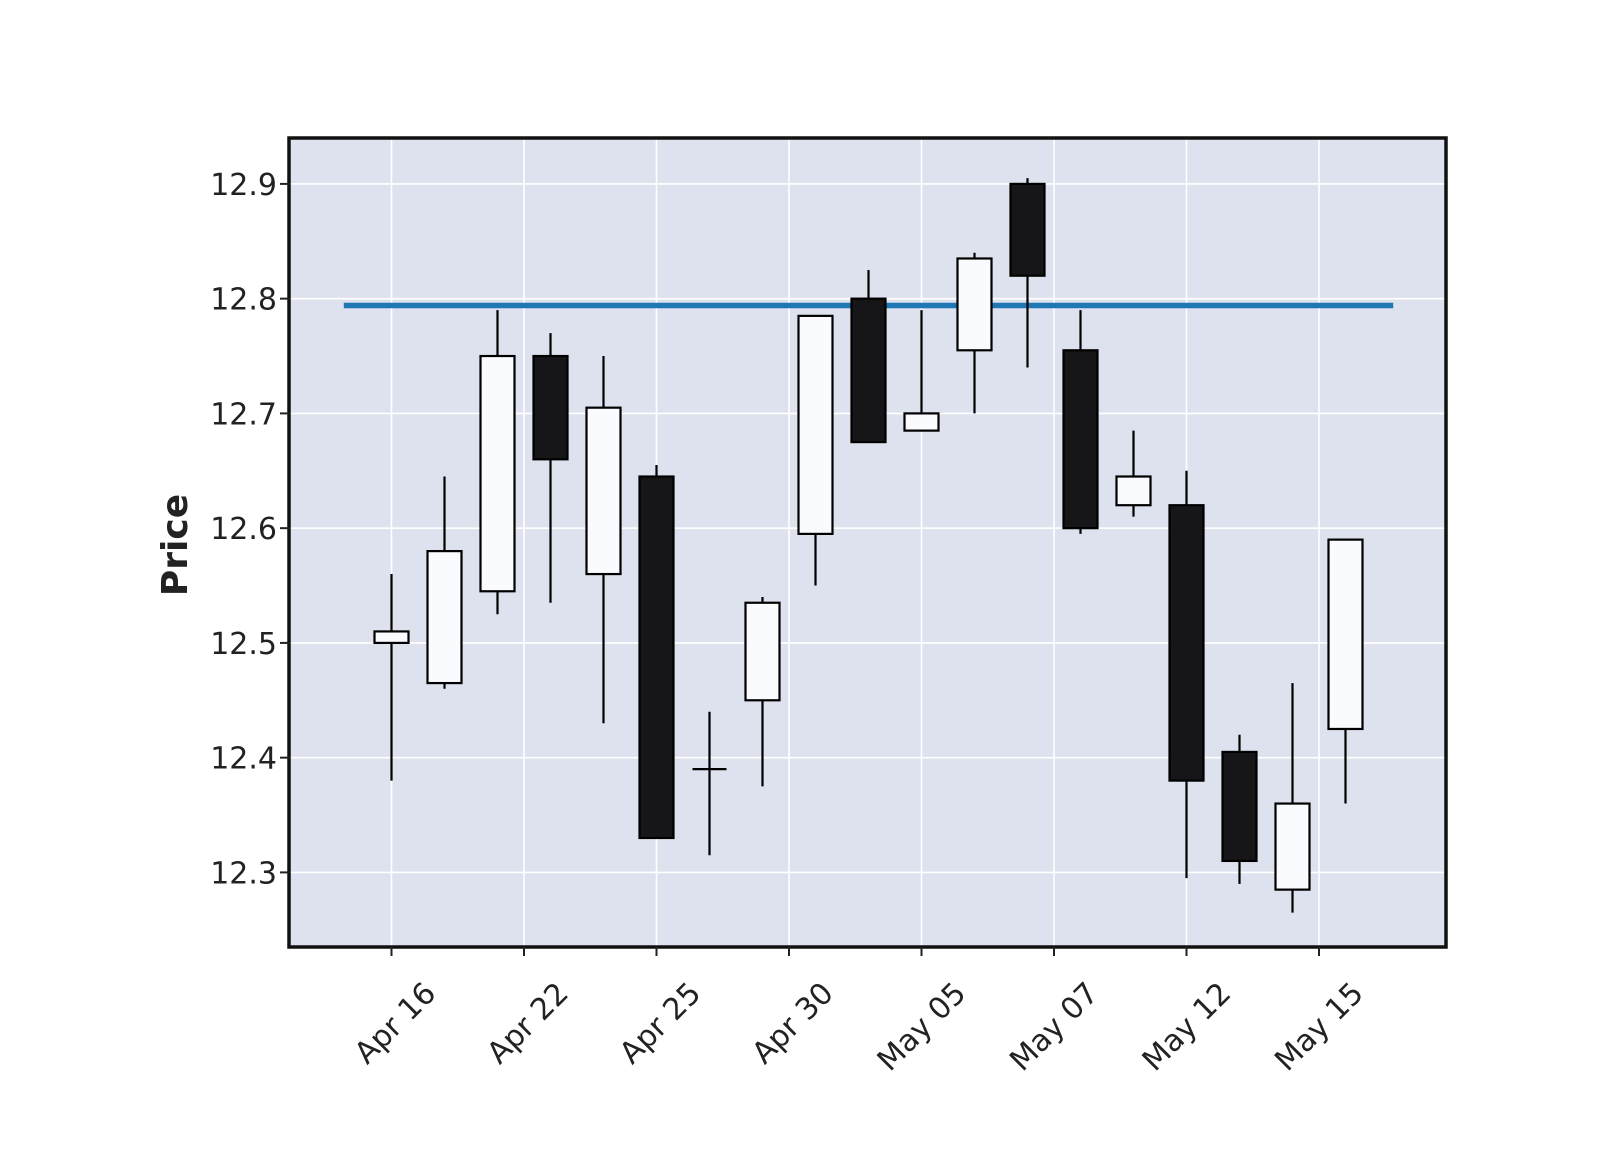  What do you see at coordinates (1319, 1027) in the screenshot?
I see `x-tick-label: May 15` at bounding box center [1319, 1027].